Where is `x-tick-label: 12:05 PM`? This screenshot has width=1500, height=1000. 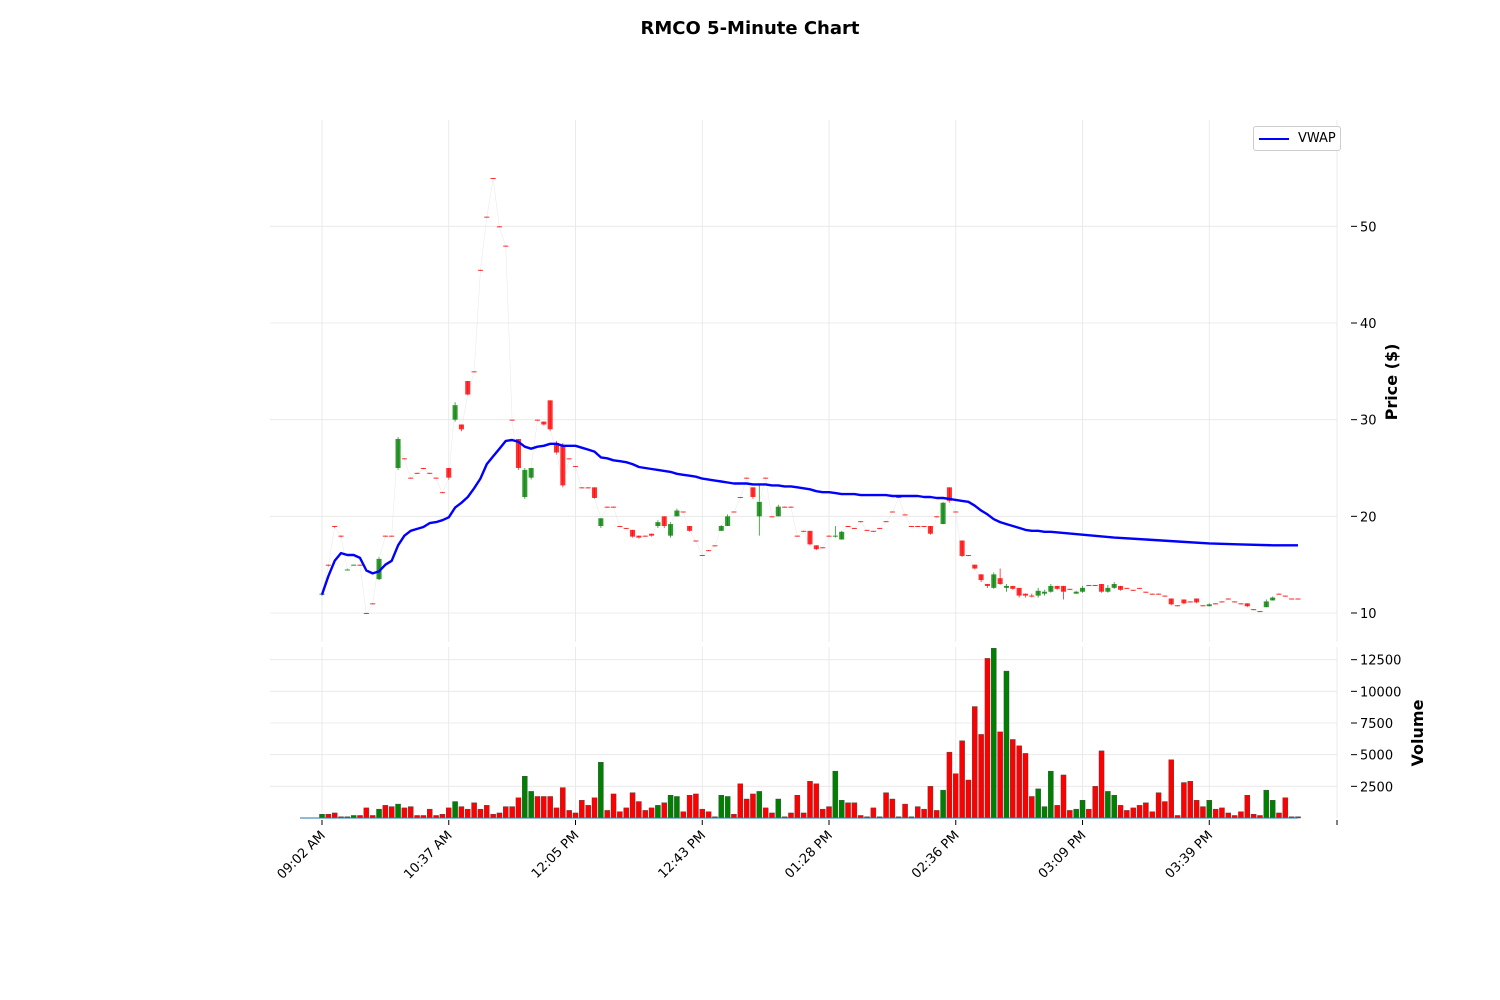
x-tick-label: 12:05 PM is located at coordinates (555, 854).